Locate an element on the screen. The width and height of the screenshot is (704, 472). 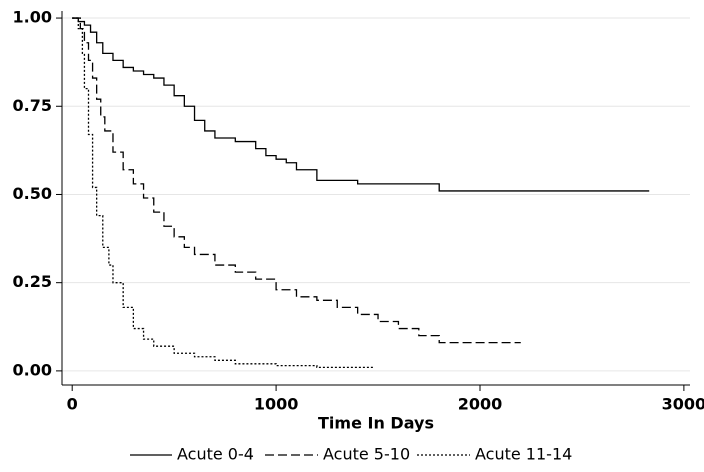
legend-label: Acute 11-14 is located at coordinates (523, 454).